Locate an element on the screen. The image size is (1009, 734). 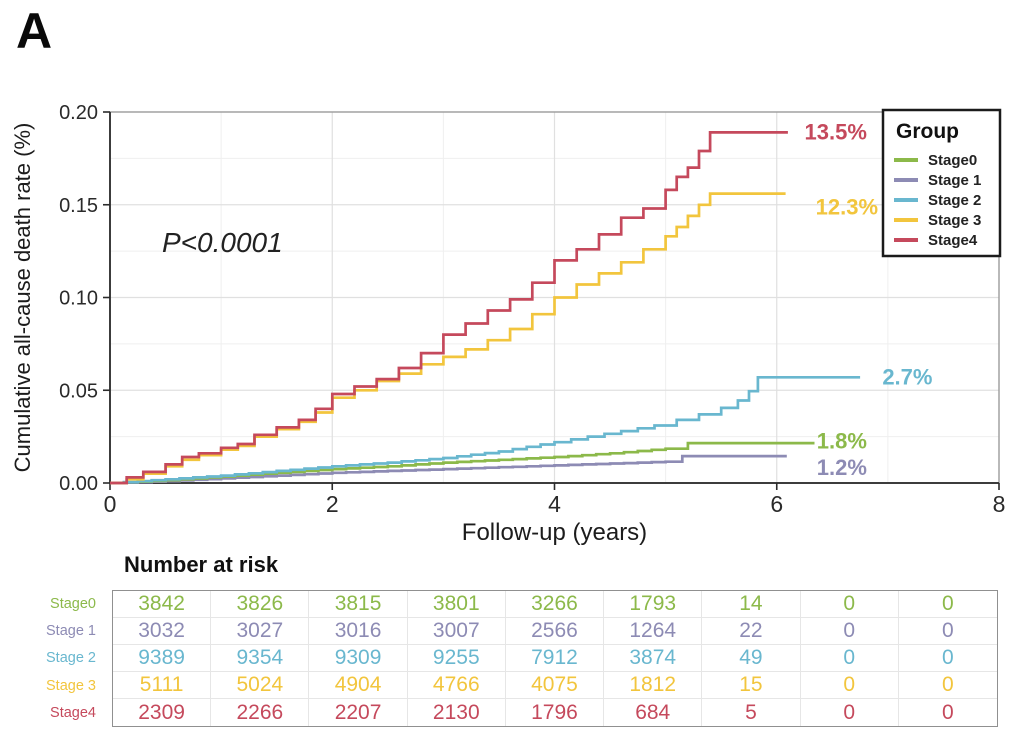
legend-title: Group is located at coordinates (927, 131).